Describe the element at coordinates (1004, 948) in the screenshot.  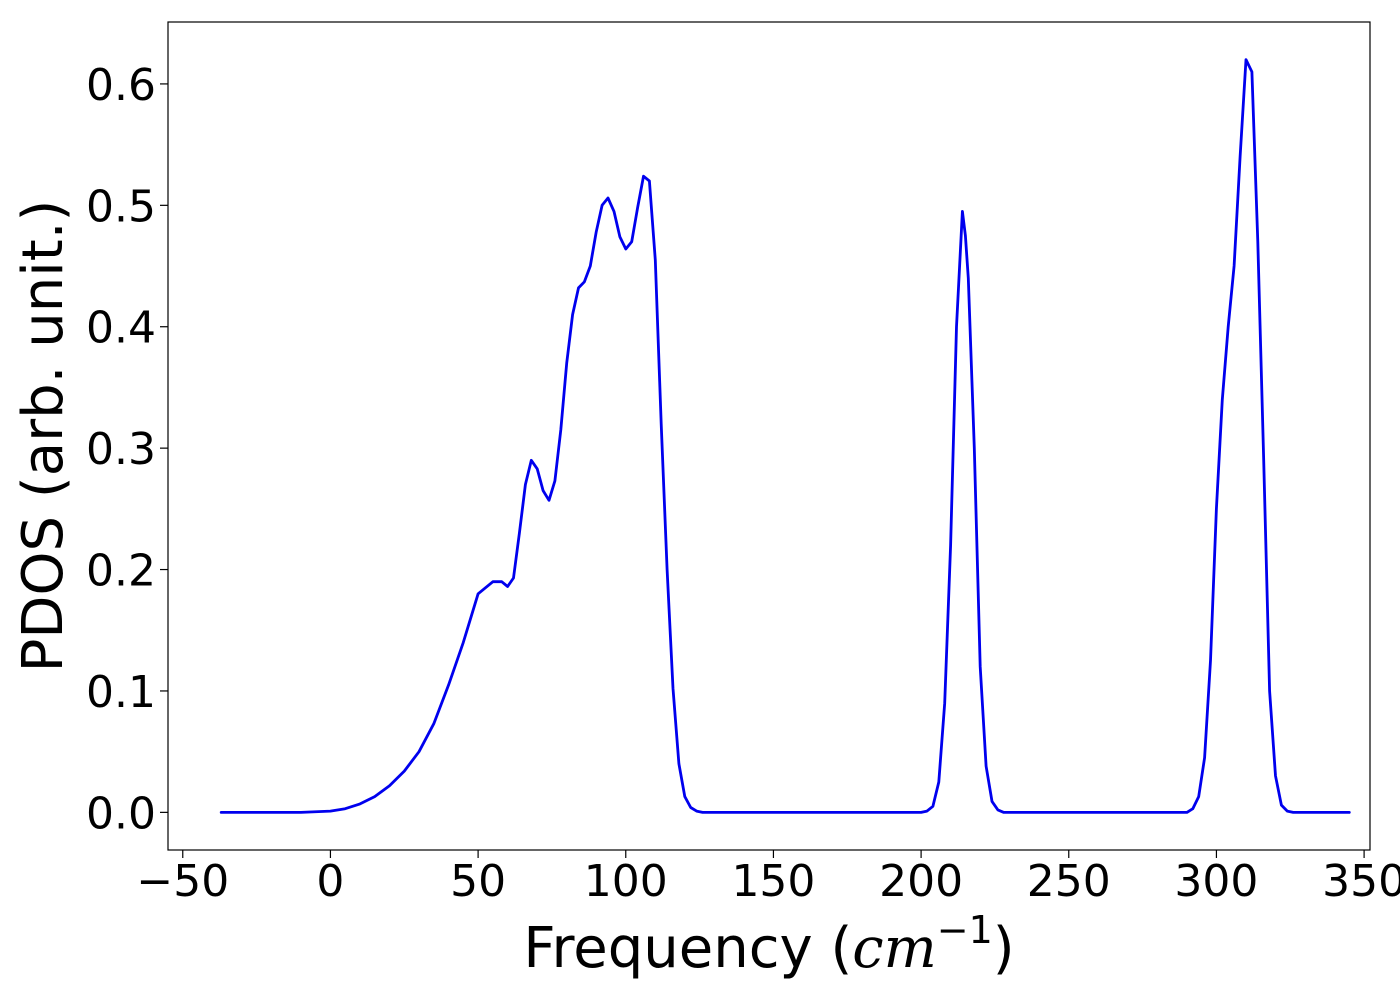
I see `x-axis-label-suffix: )` at that location.